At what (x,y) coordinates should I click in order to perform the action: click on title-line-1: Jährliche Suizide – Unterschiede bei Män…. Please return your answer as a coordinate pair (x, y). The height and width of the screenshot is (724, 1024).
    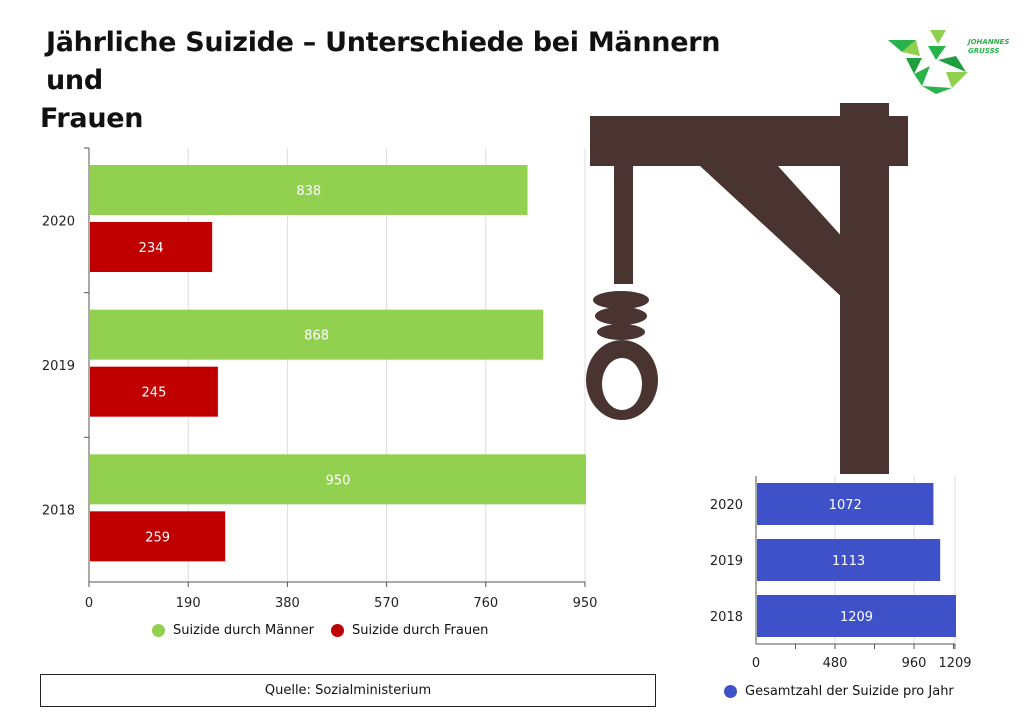
    Looking at the image, I should click on (383, 61).